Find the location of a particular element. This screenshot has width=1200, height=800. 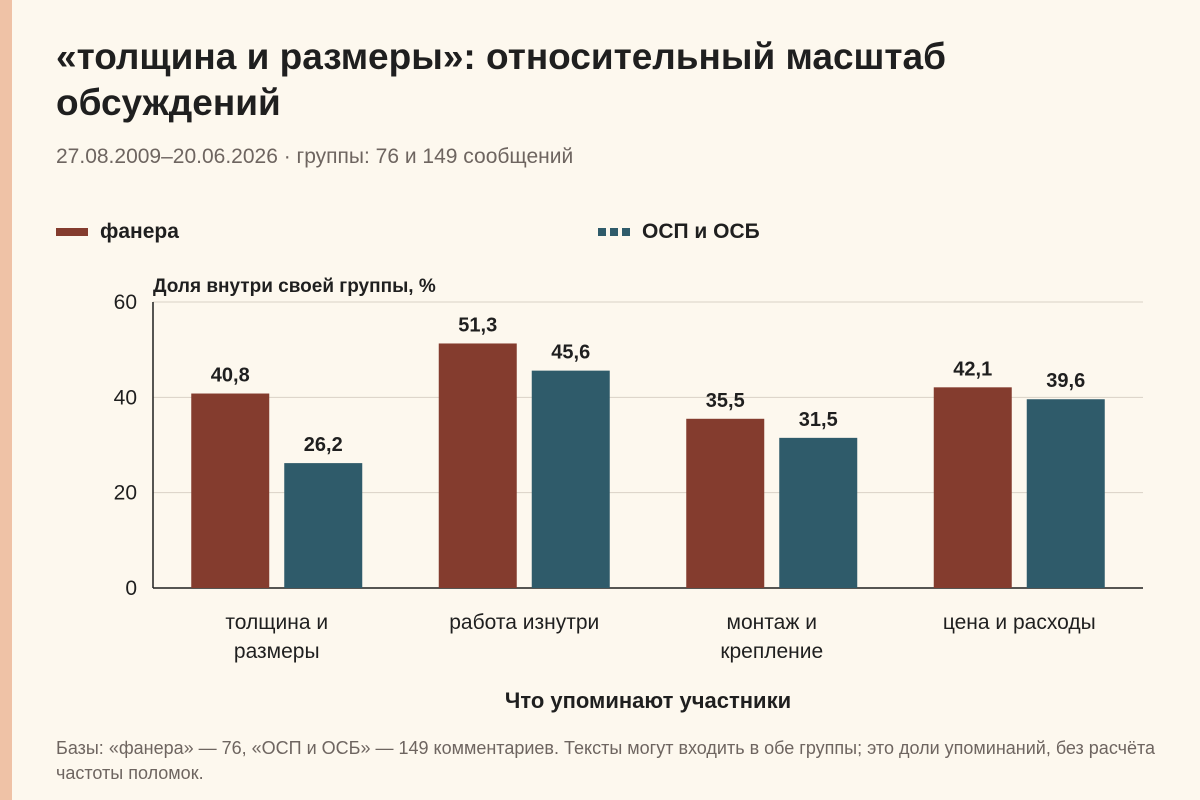

bar-value-label: 31,5 is located at coordinates (818, 420).